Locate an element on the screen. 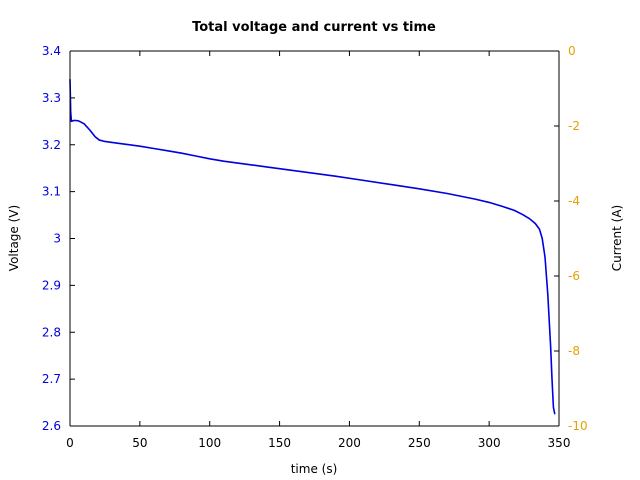 This screenshot has height=480, width=640. x-tick-label: 300 is located at coordinates (489, 443).